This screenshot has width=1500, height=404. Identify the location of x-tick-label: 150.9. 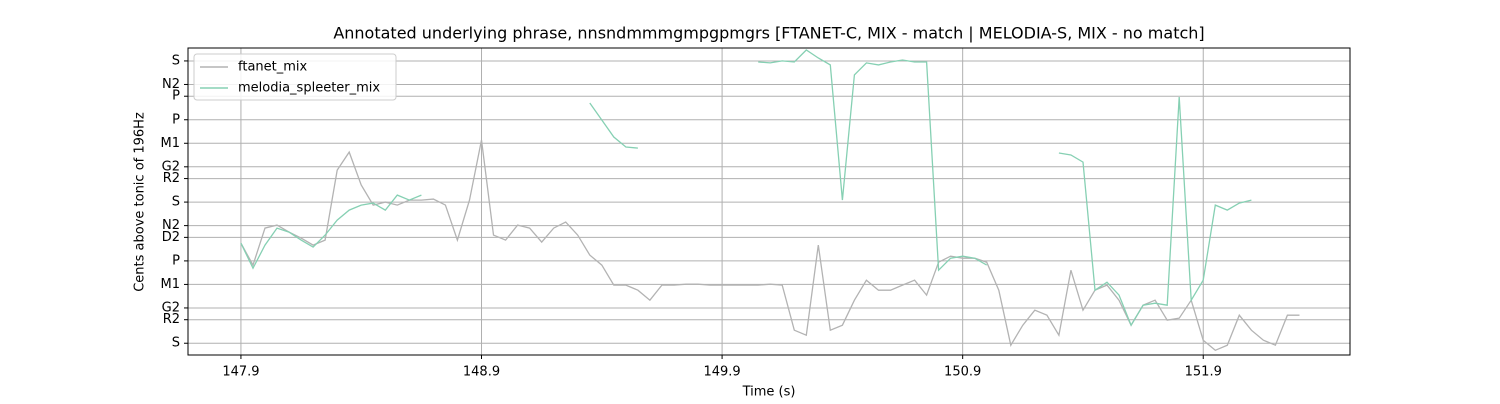
(962, 372).